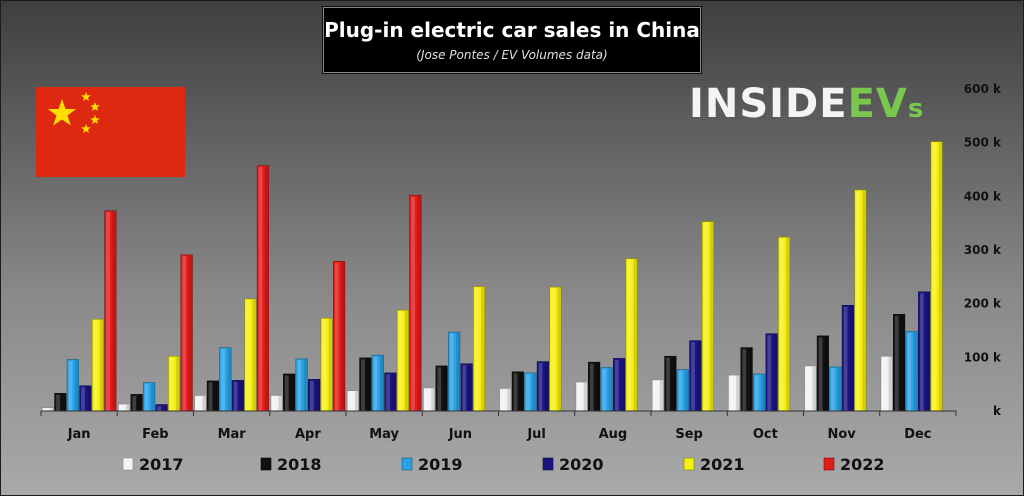 The image size is (1024, 496). What do you see at coordinates (860, 300) in the screenshot?
I see `bar-2021-nov` at bounding box center [860, 300].